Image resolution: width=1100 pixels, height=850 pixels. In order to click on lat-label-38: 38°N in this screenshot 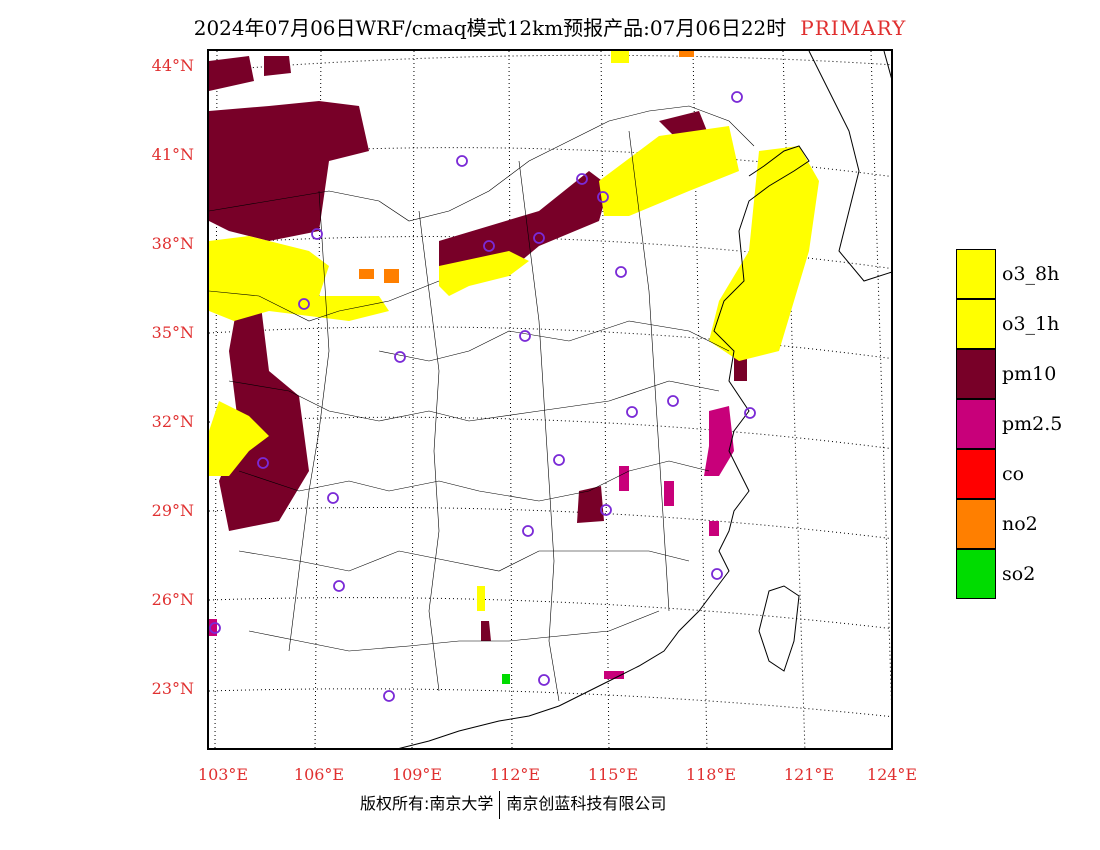, I will do `click(172, 243)`.